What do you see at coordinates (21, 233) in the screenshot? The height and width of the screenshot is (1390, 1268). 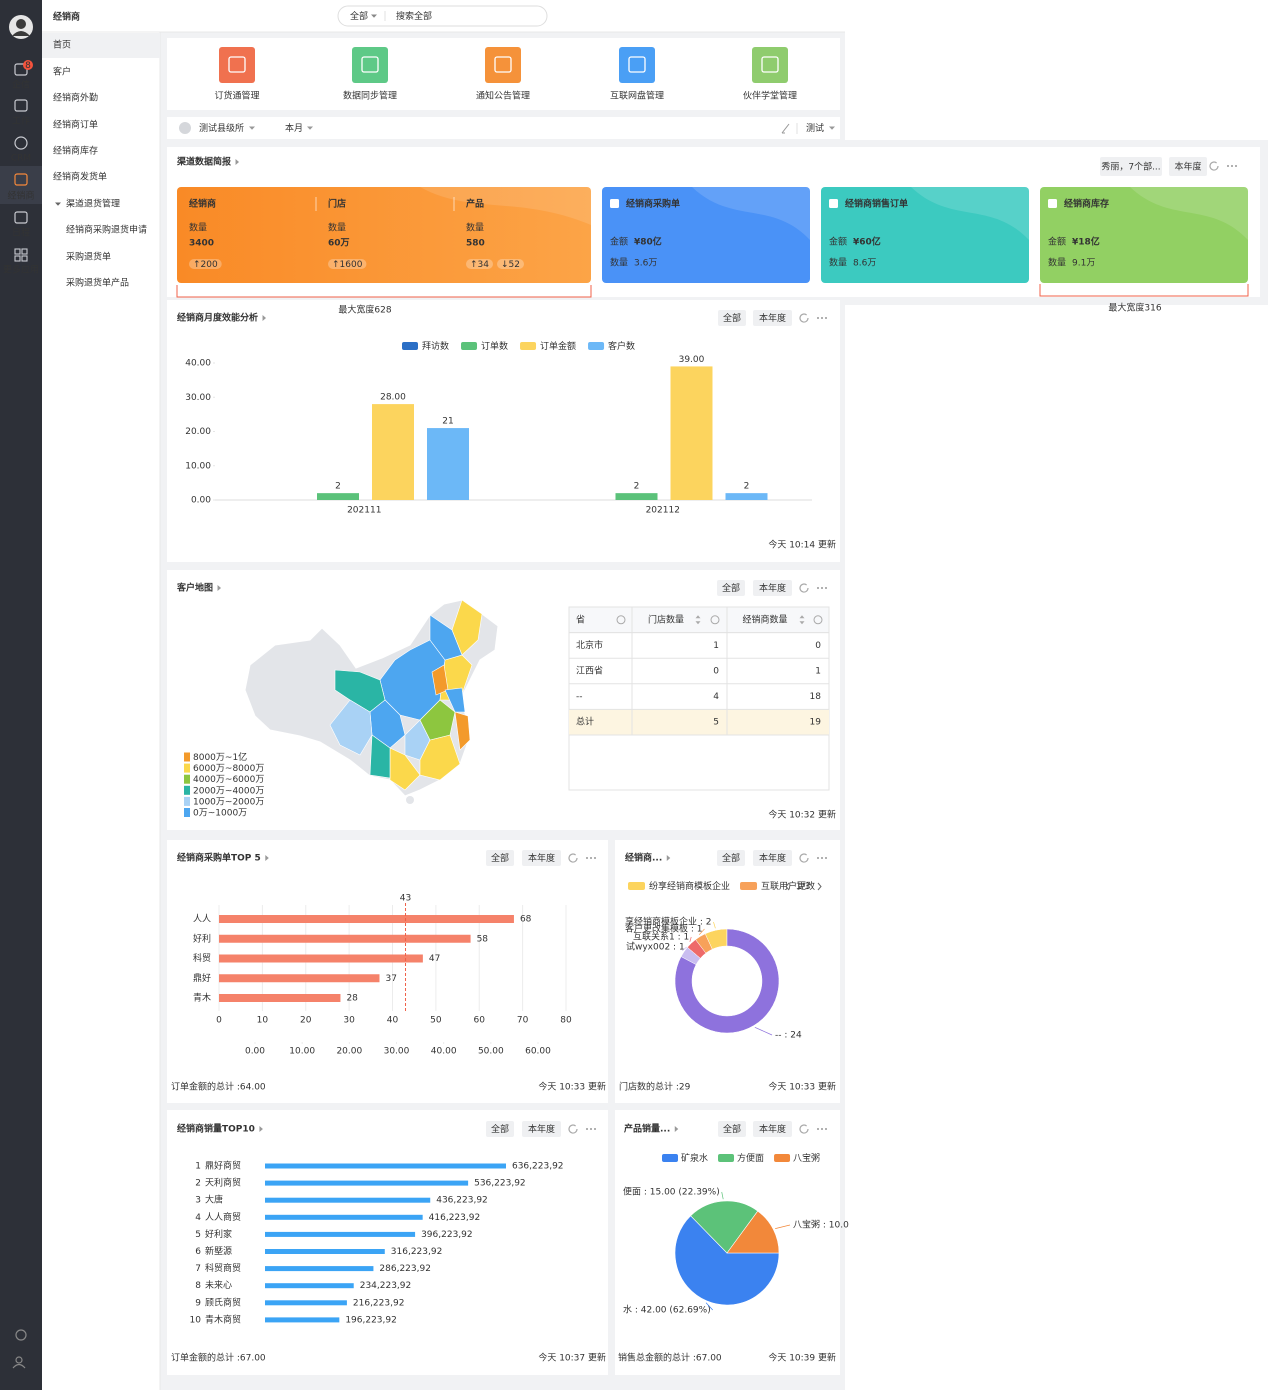 I see `nav-label: 日程` at bounding box center [21, 233].